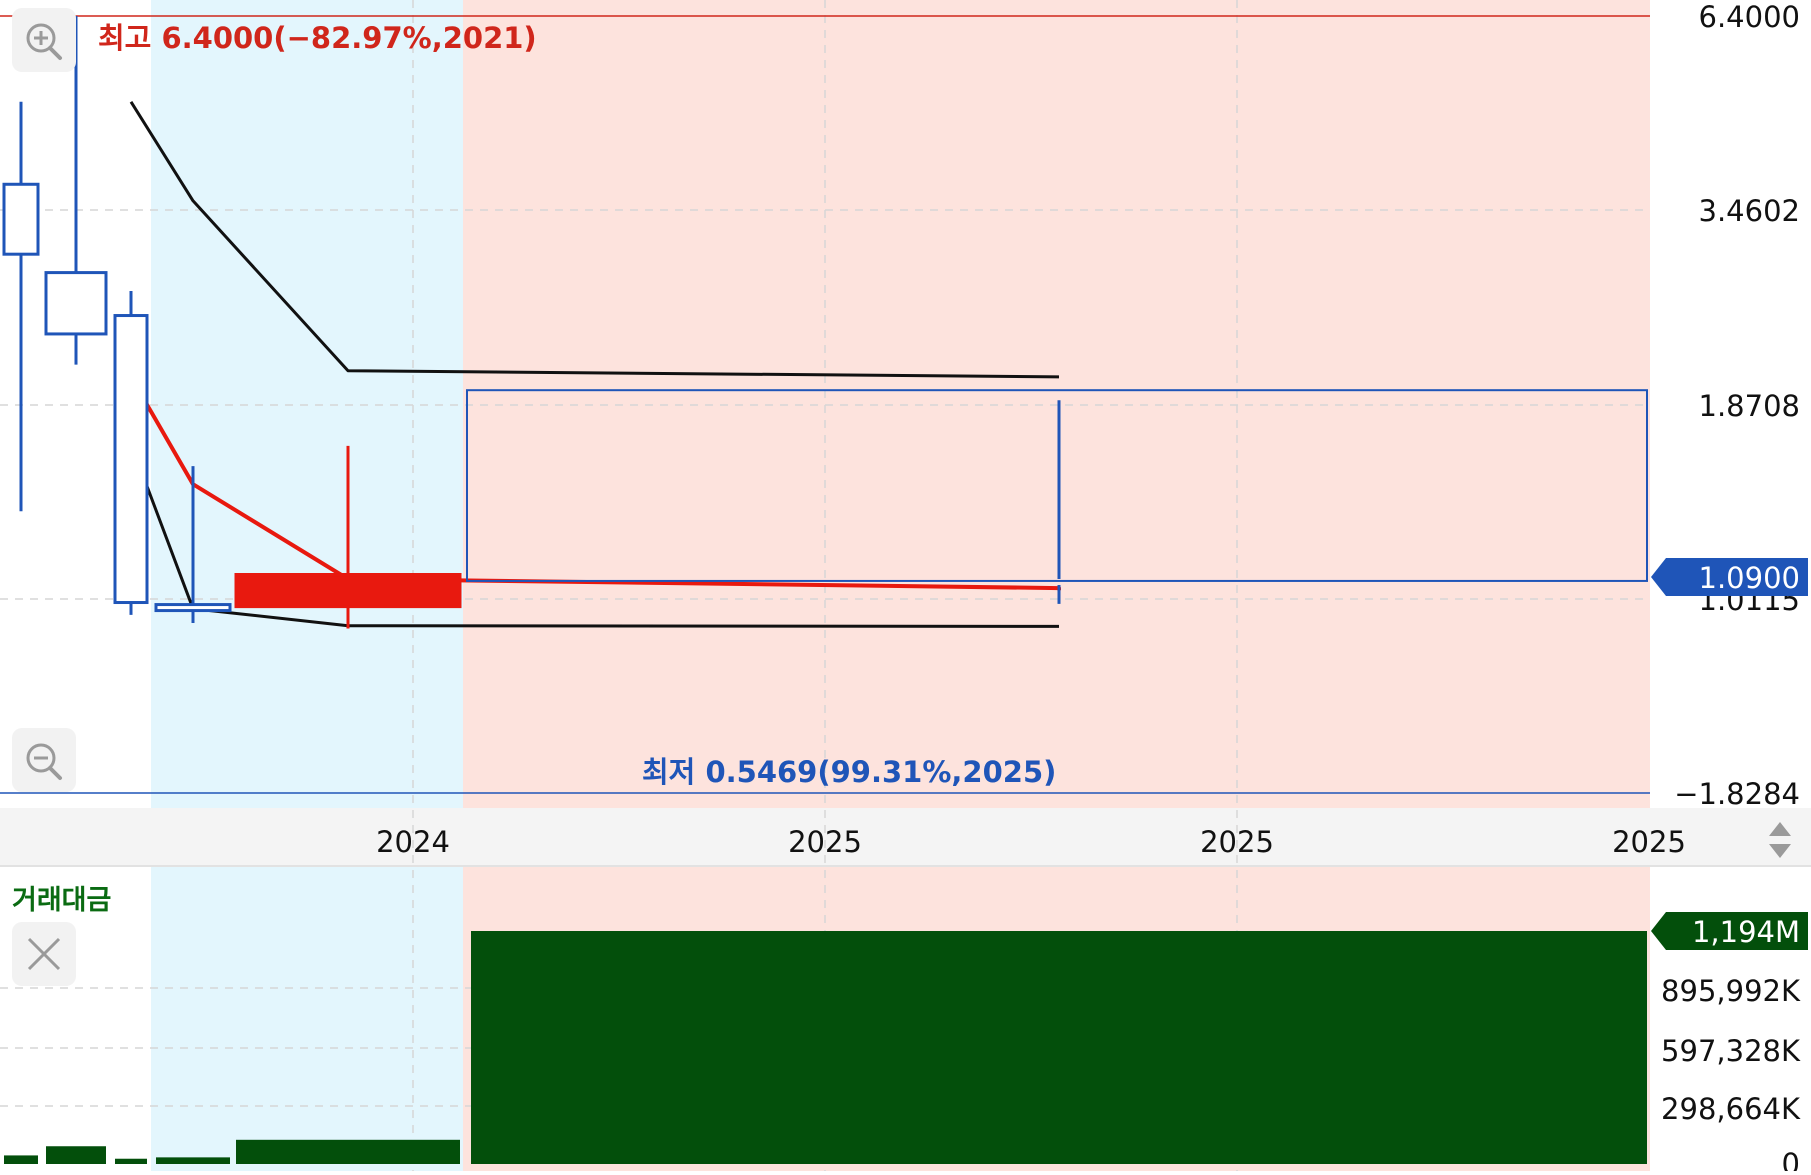  I want to click on price-tick-label: 6.4000, so click(1749, 17).